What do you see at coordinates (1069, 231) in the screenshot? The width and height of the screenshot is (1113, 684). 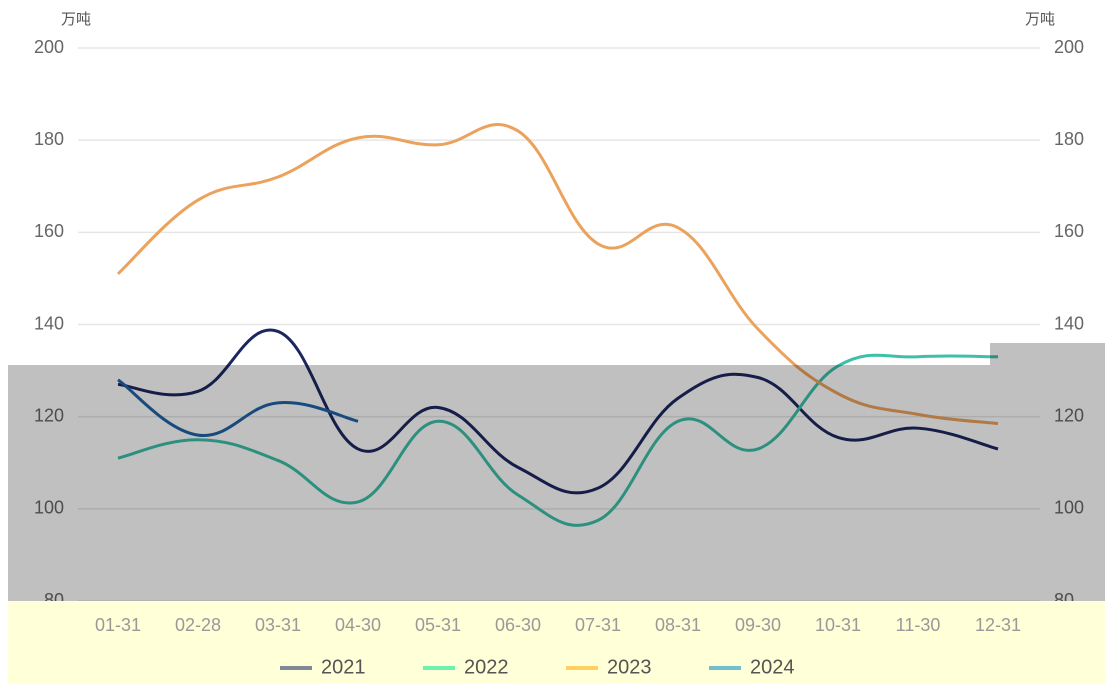 I see `y2-tick-label: 160` at bounding box center [1069, 231].